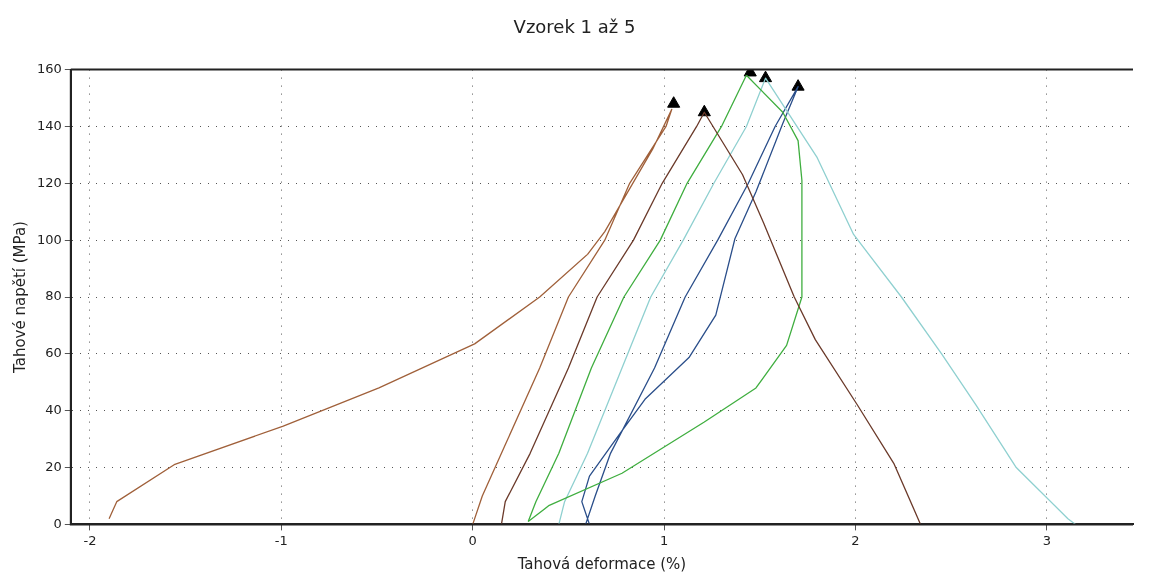  Describe the element at coordinates (855, 540) in the screenshot. I see `x-tick-label: 2` at that location.